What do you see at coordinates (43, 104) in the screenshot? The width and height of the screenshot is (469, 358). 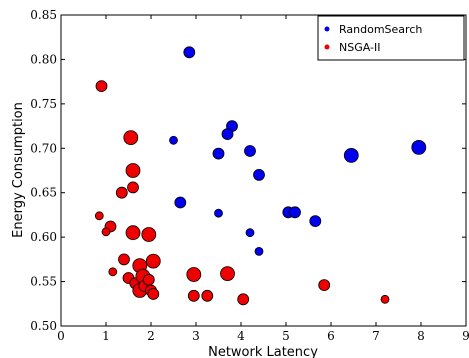 I see `y-tick-label: 0.75` at bounding box center [43, 104].